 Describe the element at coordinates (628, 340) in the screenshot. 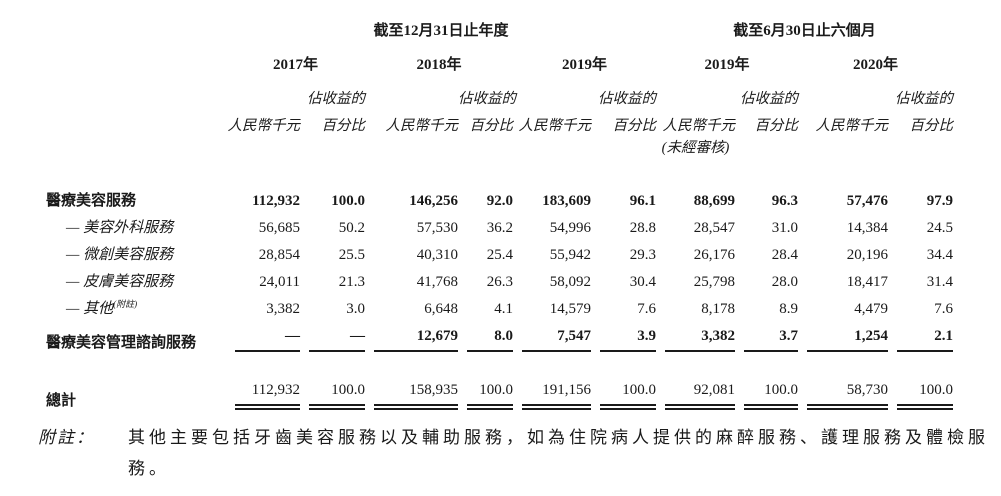

I see `cell-value: 3.9` at that location.